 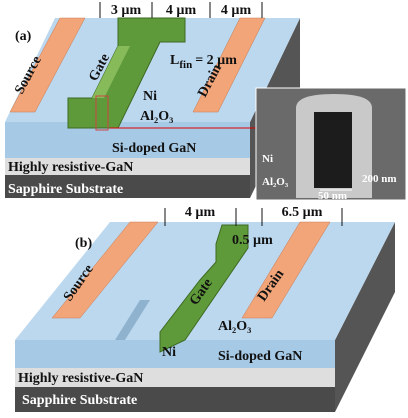 I want to click on fin-subscript: fin, so click(x=185, y=65).